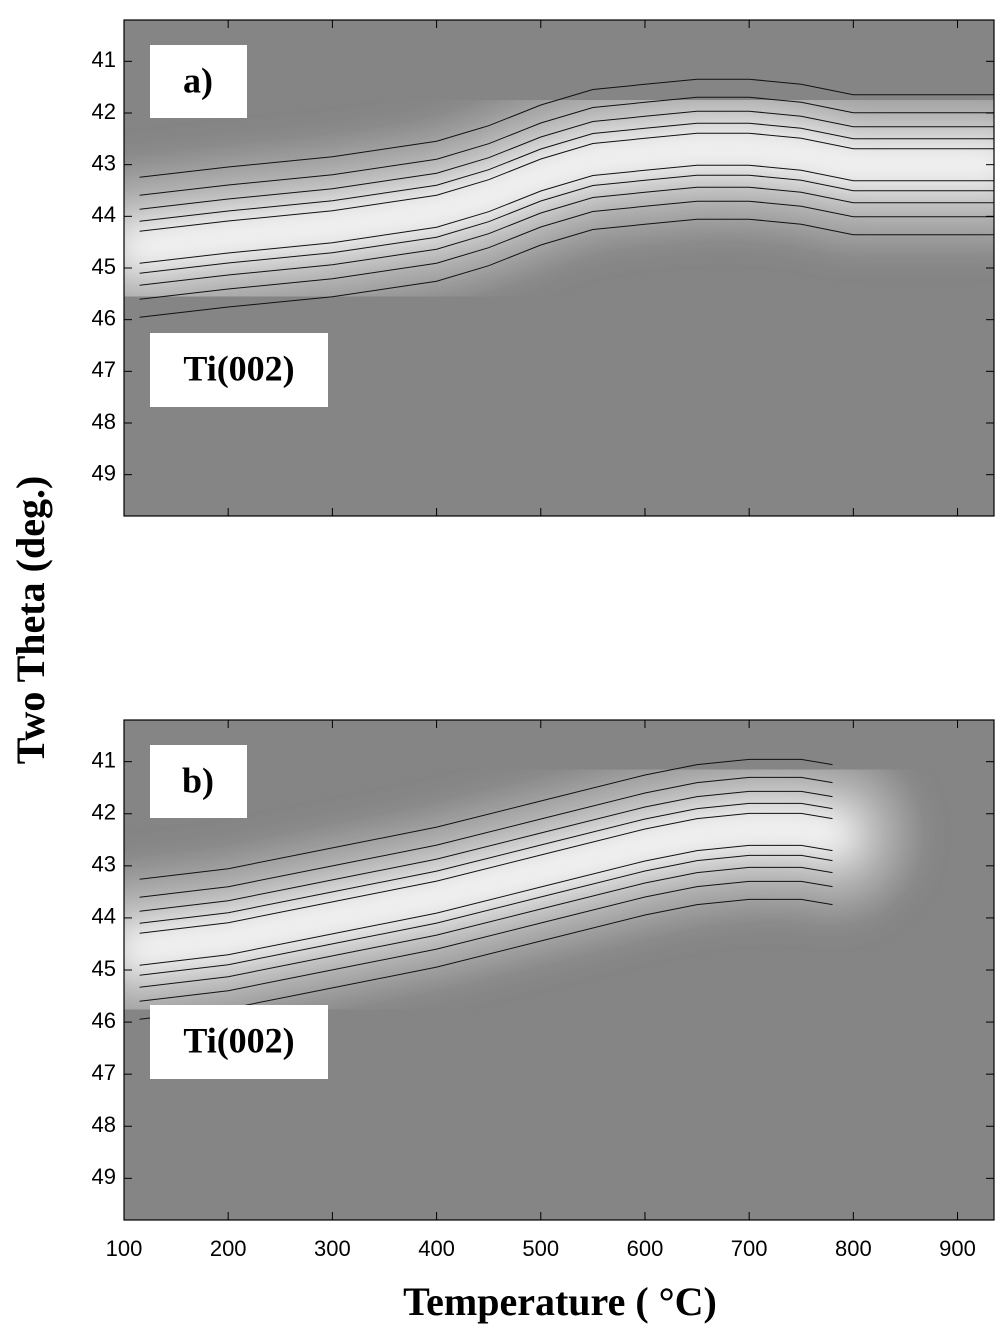  I want to click on y-axis-label: Two Theta (deg.), so click(30, 620).